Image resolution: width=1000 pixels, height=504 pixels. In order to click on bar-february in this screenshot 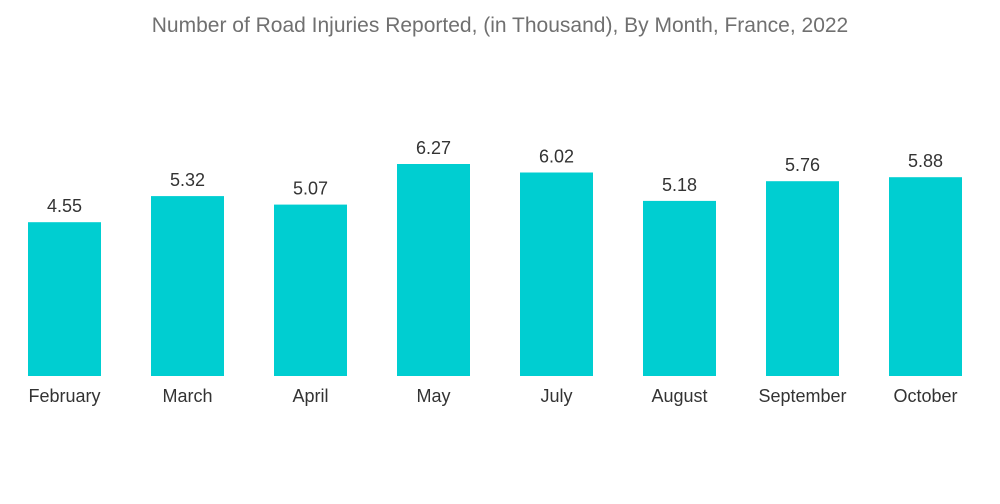, I will do `click(64, 299)`.